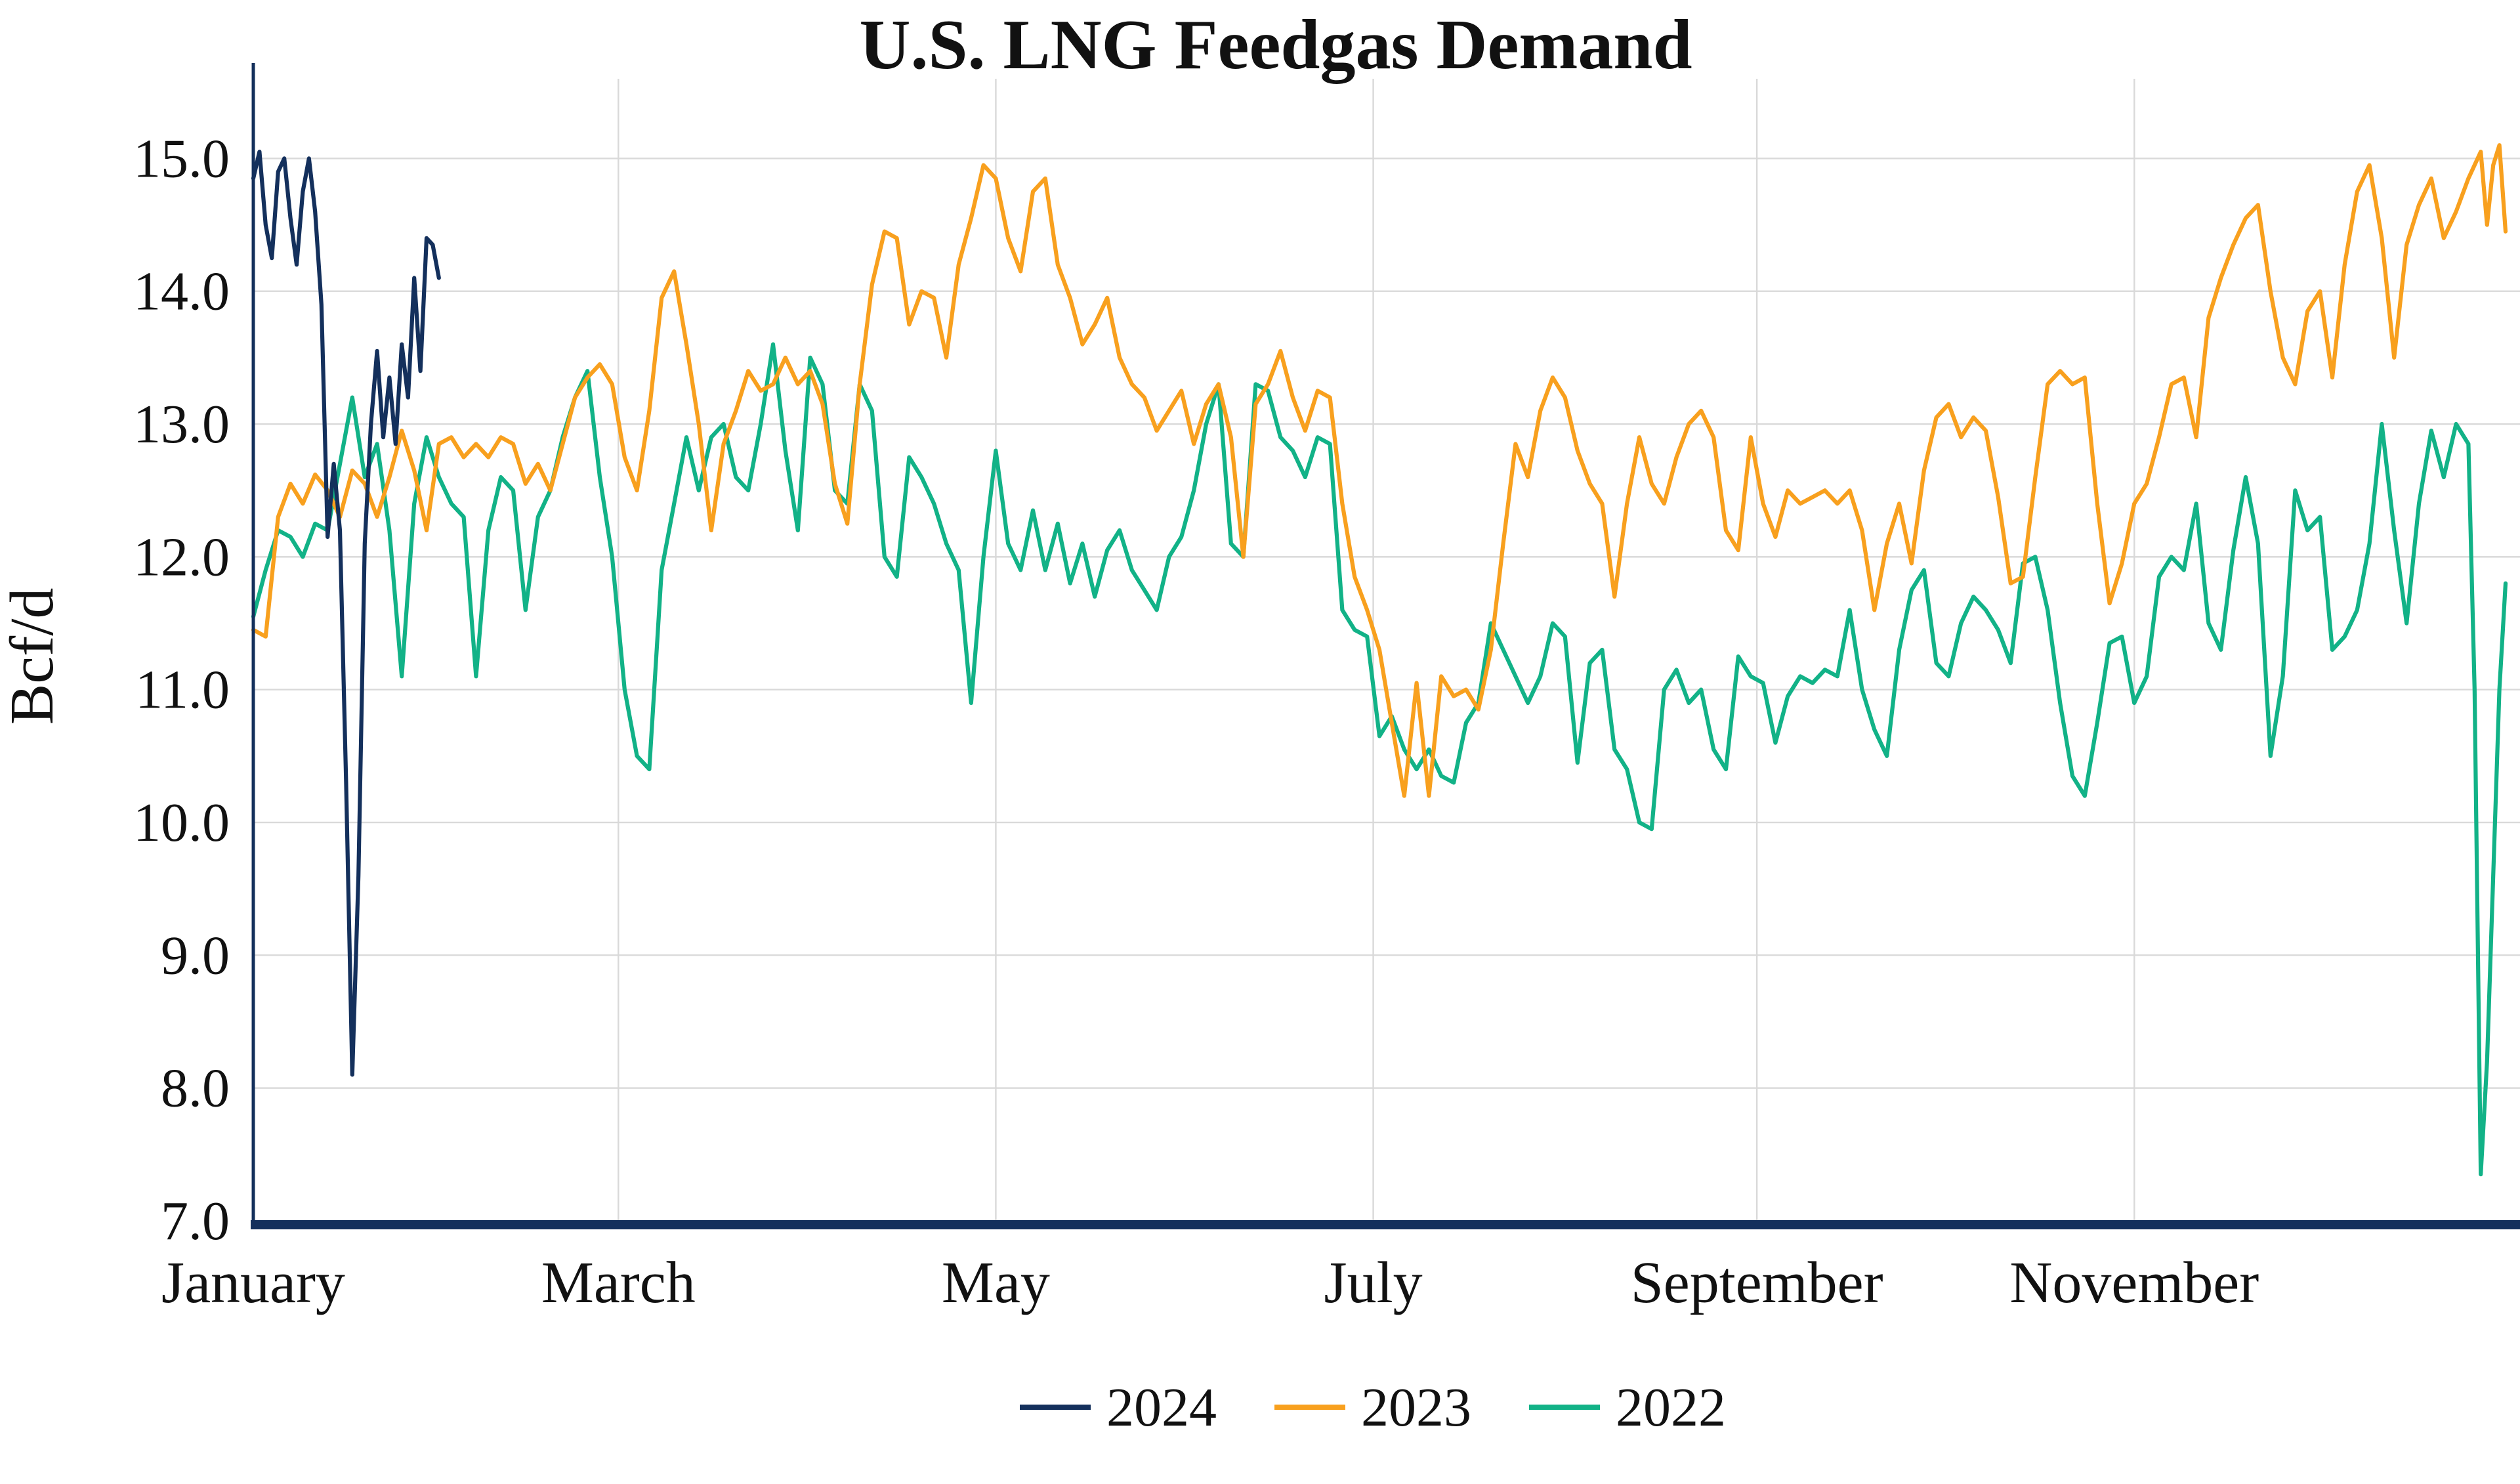 The height and width of the screenshot is (1484, 2520). What do you see at coordinates (253, 1283) in the screenshot?
I see `x-tick-label: January` at bounding box center [253, 1283].